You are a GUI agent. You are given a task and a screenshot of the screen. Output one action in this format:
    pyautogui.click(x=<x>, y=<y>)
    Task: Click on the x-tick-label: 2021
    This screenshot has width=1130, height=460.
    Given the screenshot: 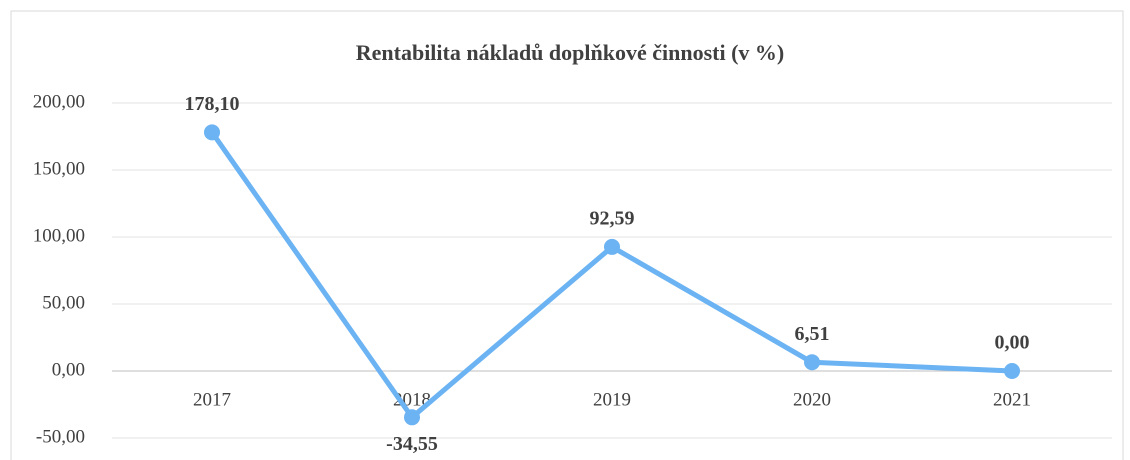 What is the action you would take?
    pyautogui.click(x=1012, y=399)
    